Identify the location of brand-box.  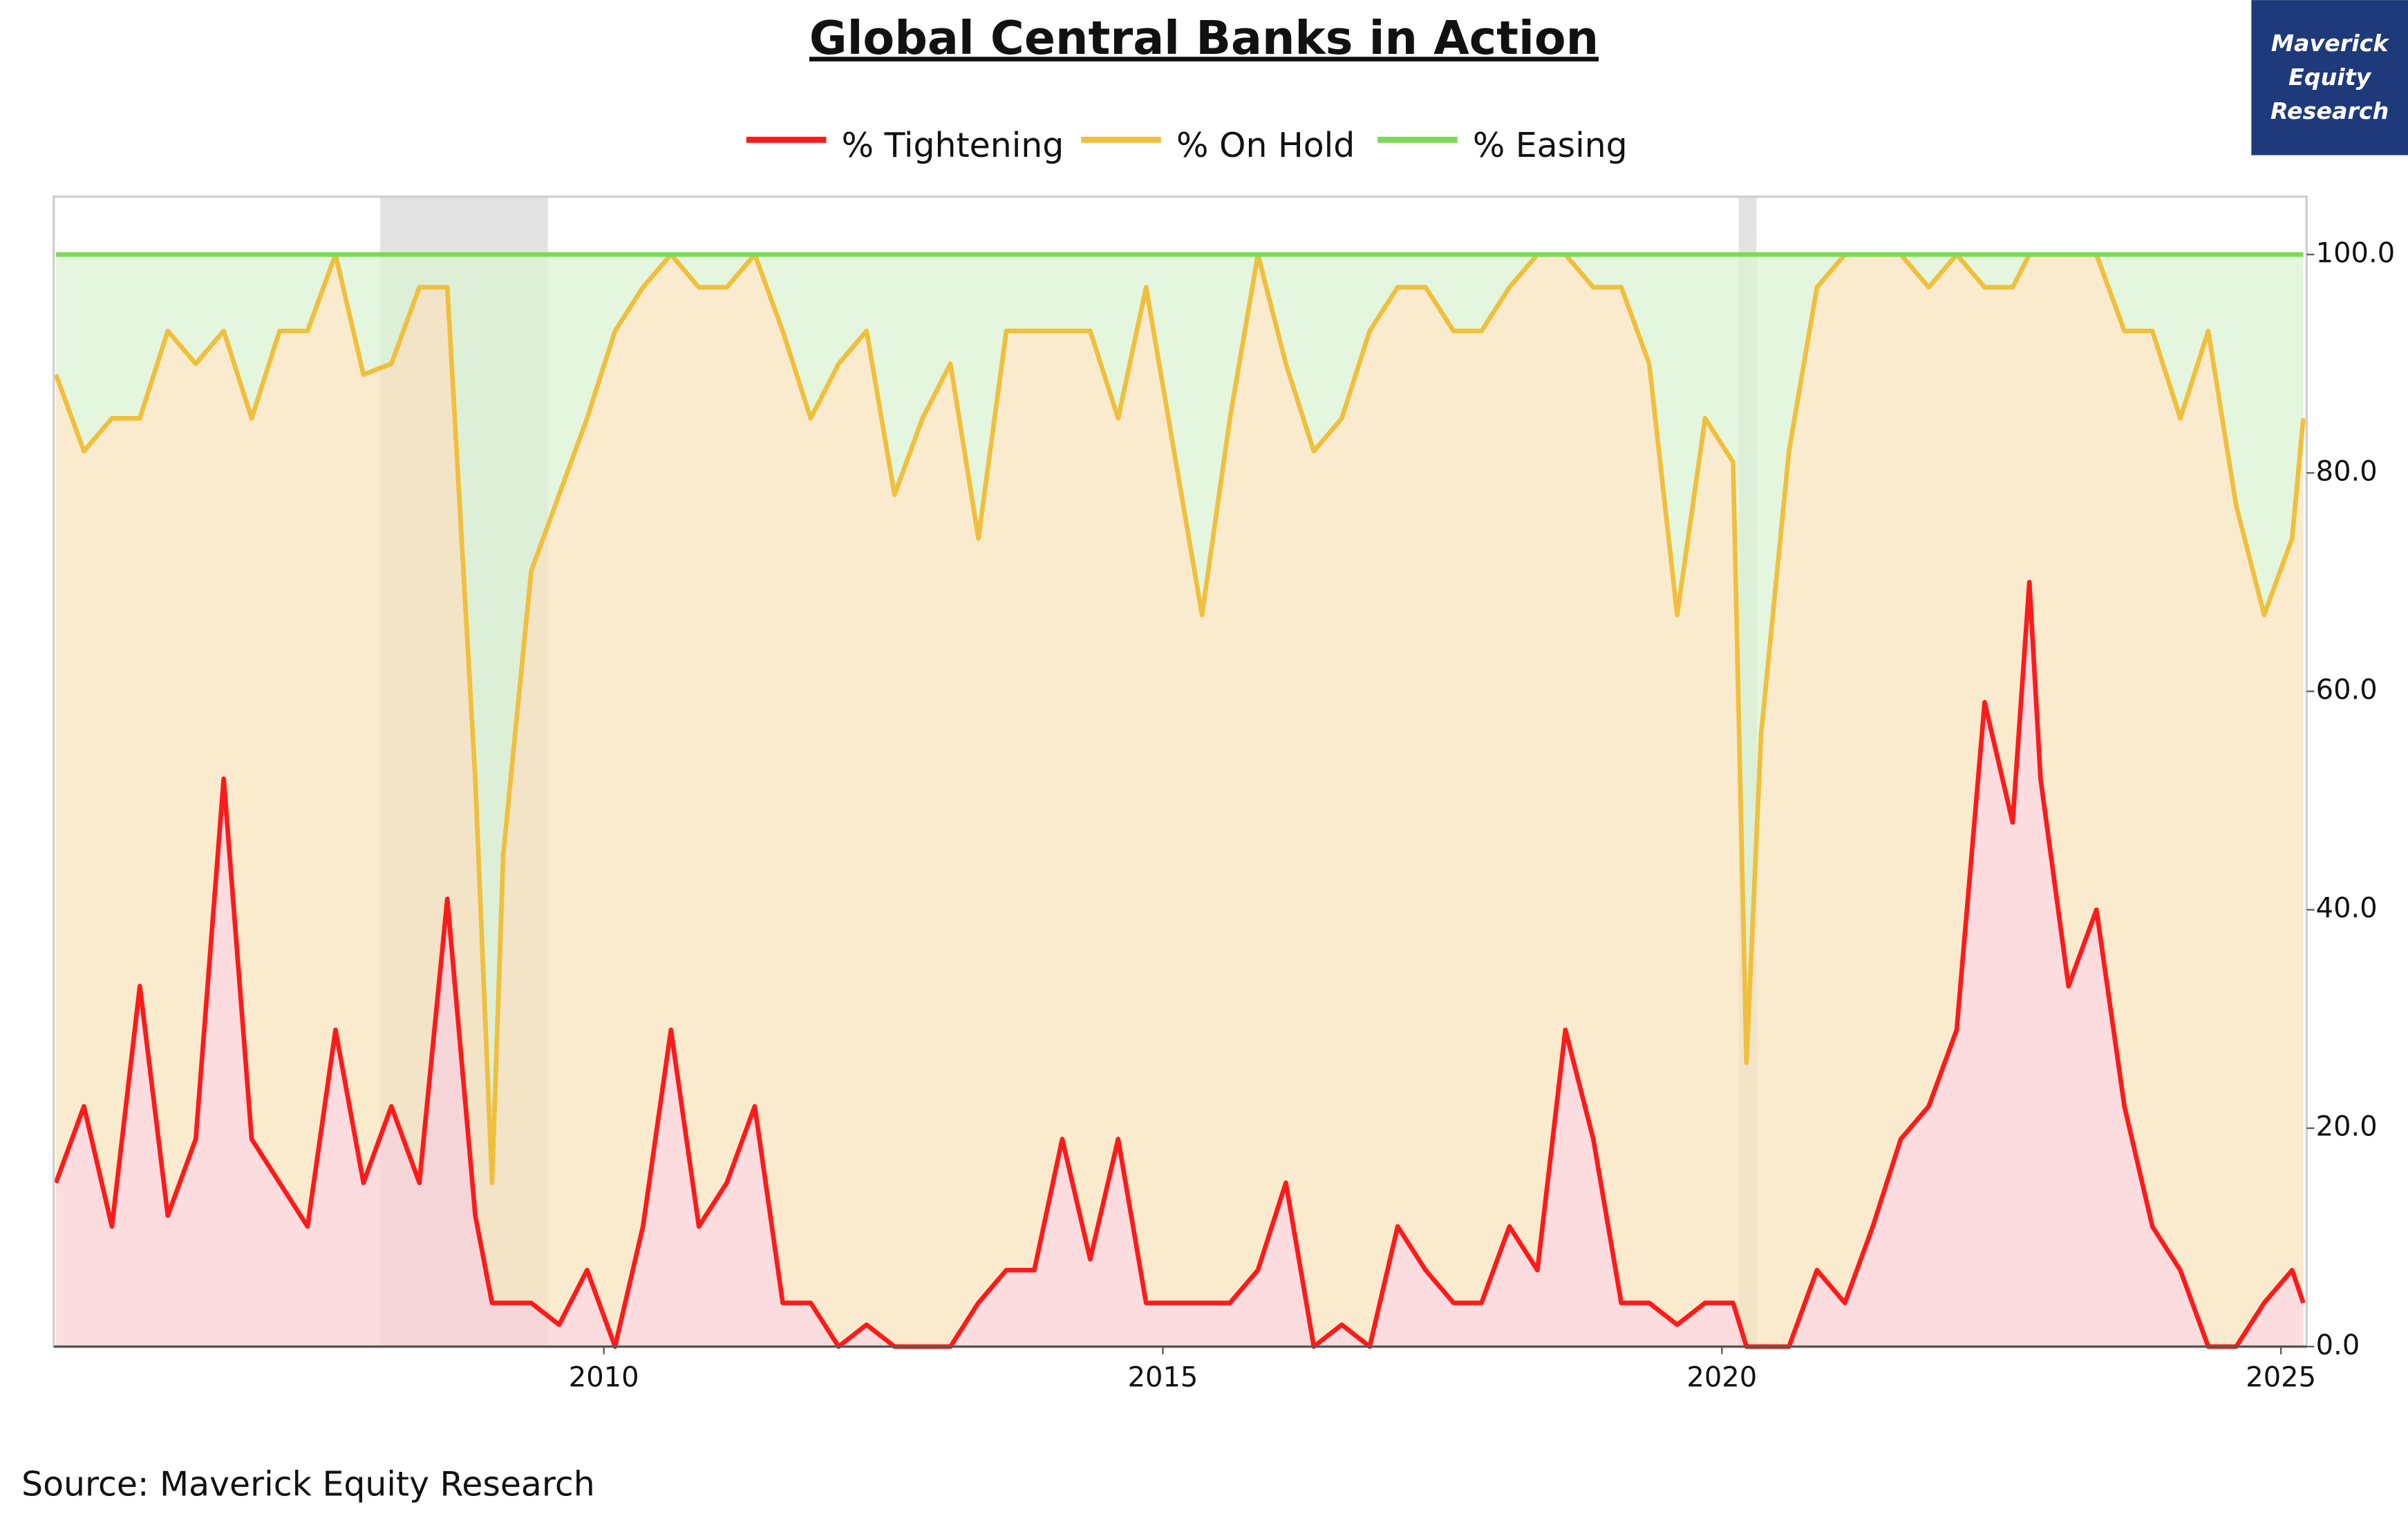
(2330, 77).